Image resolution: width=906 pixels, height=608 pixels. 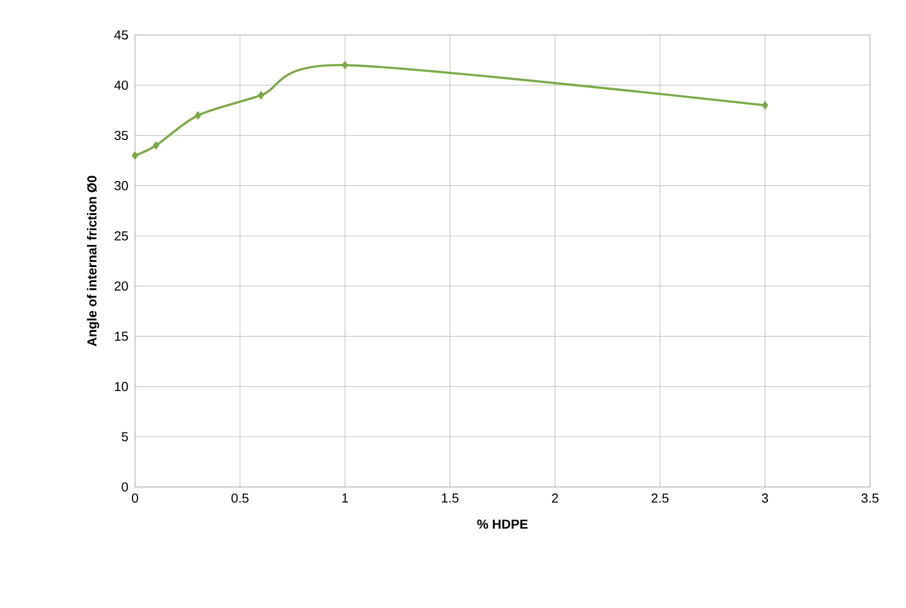 I want to click on y-axis-title: Angle of internal friction Ø0, so click(x=93, y=261).